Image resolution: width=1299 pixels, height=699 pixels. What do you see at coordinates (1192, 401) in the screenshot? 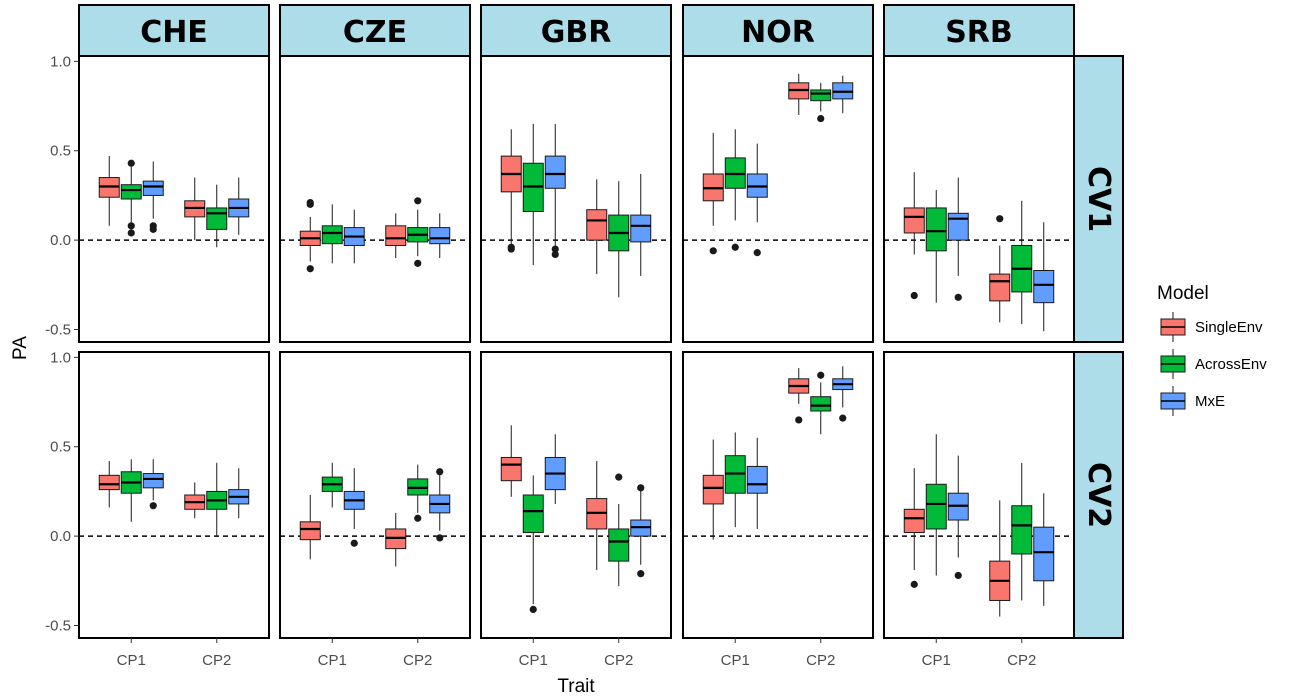
I see `legend-key-mxe: MxE` at bounding box center [1192, 401].